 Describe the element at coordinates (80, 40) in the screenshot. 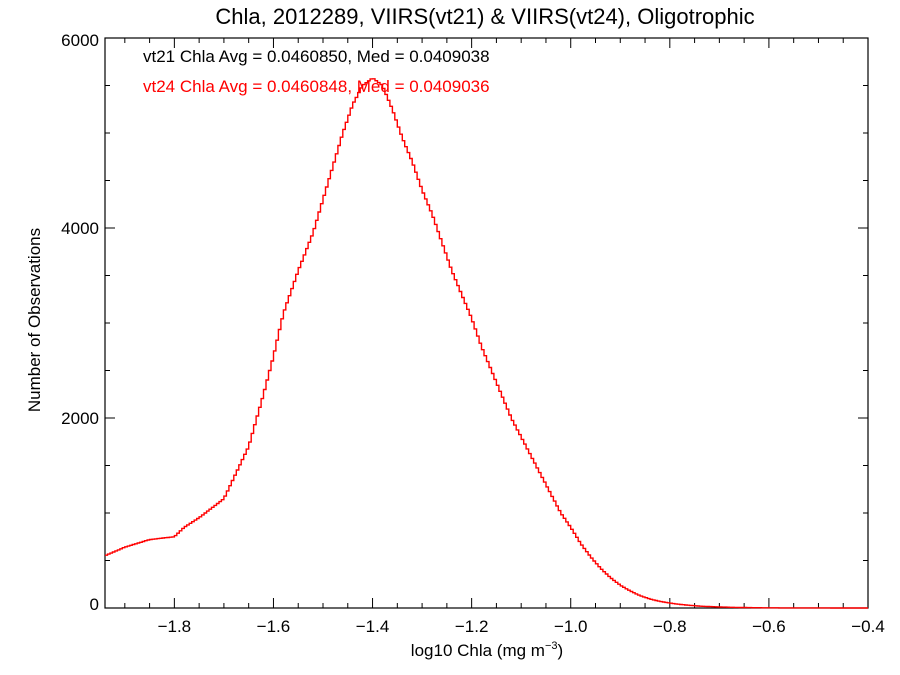

I see `y-tick-label: 6000` at that location.